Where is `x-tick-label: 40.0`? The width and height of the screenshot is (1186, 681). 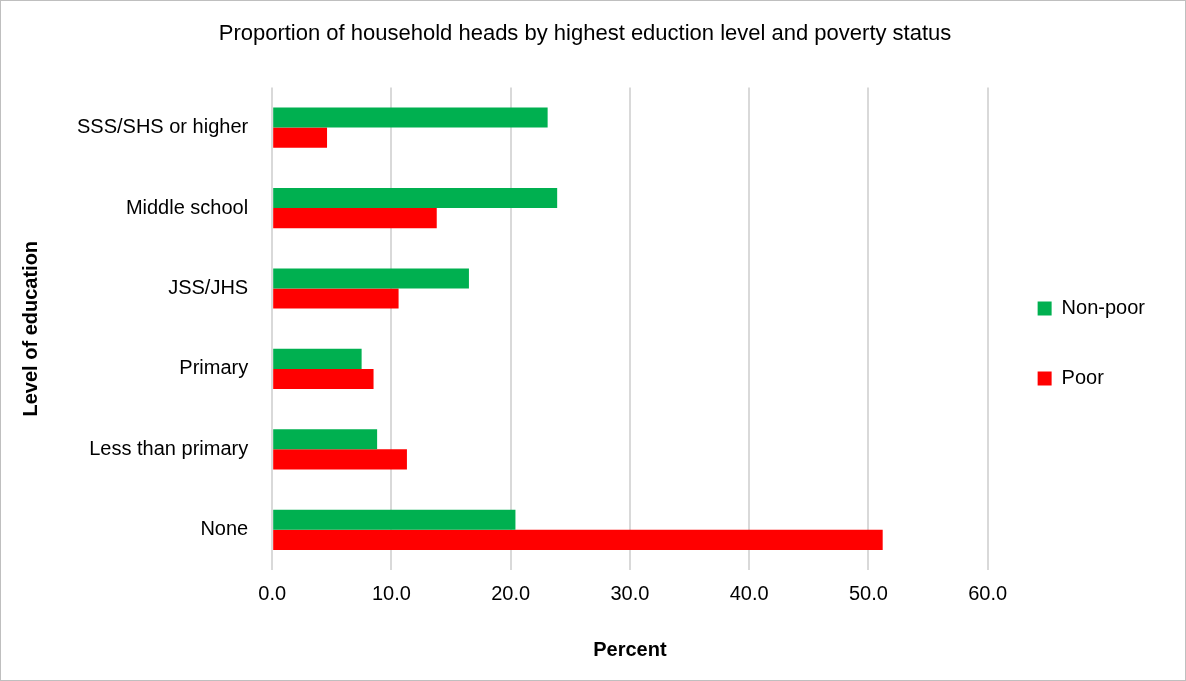
x-tick-label: 40.0 is located at coordinates (749, 592).